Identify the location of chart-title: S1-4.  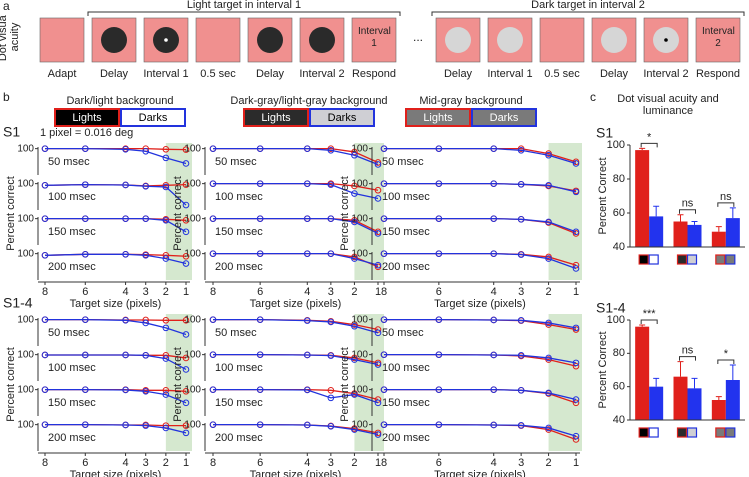
(611, 308).